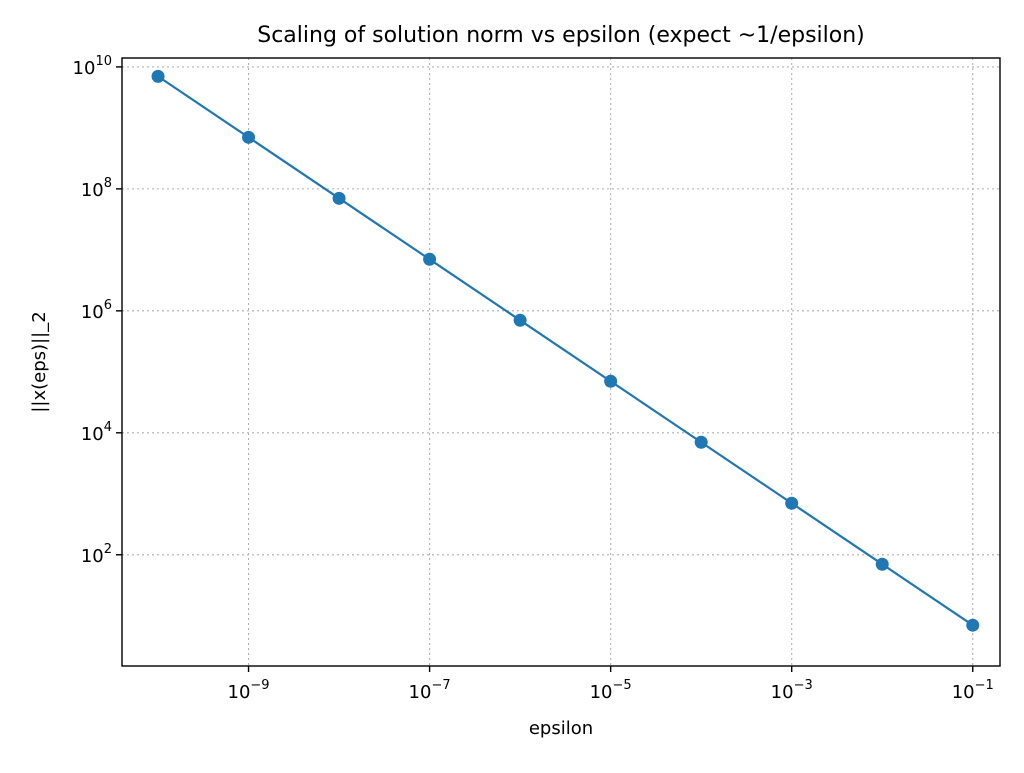  What do you see at coordinates (96, 554) in the screenshot?
I see `y-tick-label: 10²` at bounding box center [96, 554].